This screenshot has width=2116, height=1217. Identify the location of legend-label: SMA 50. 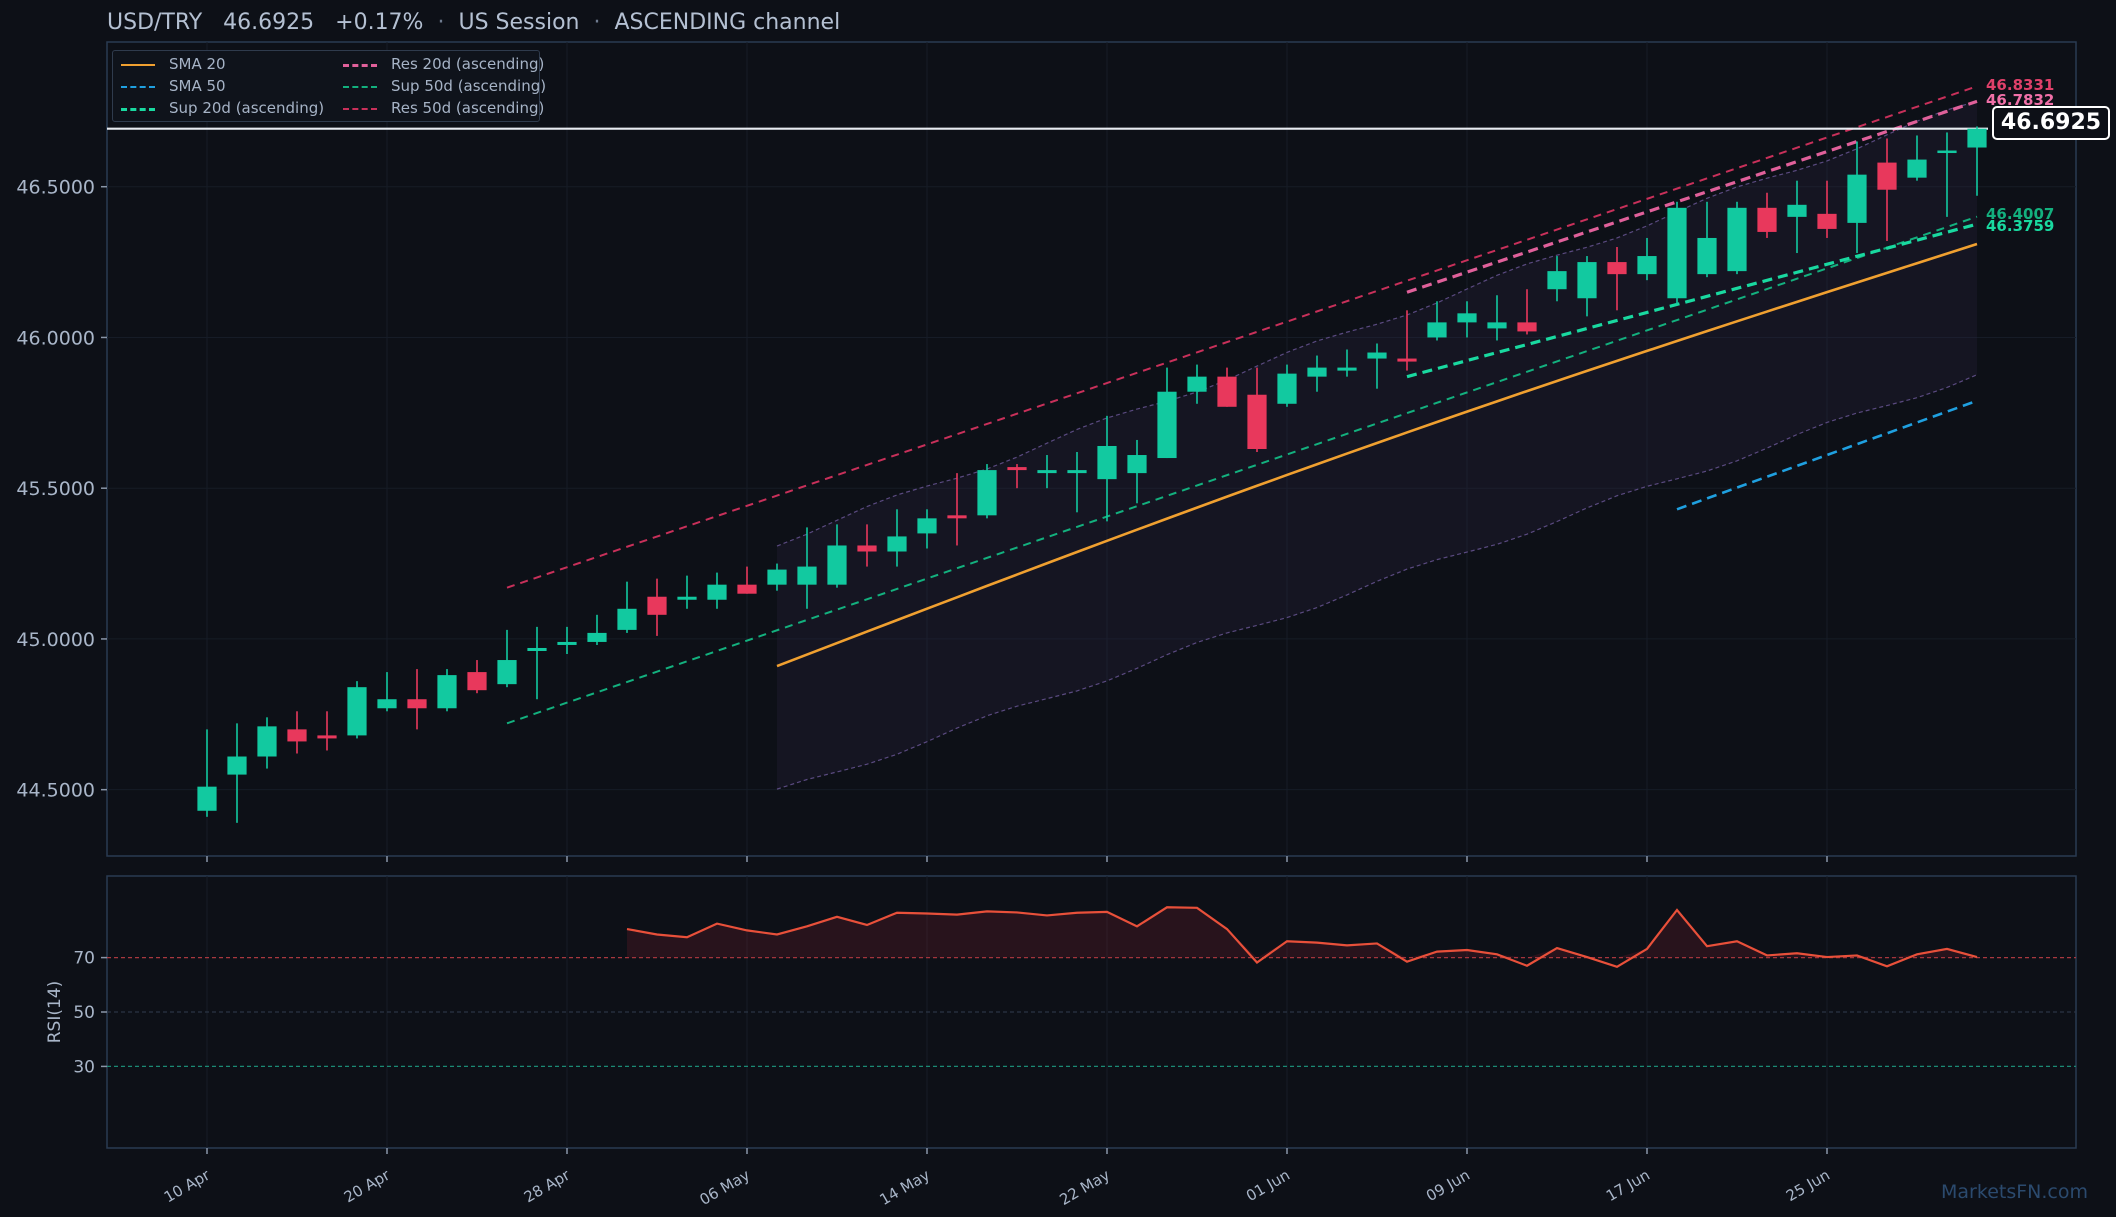
(197, 86).